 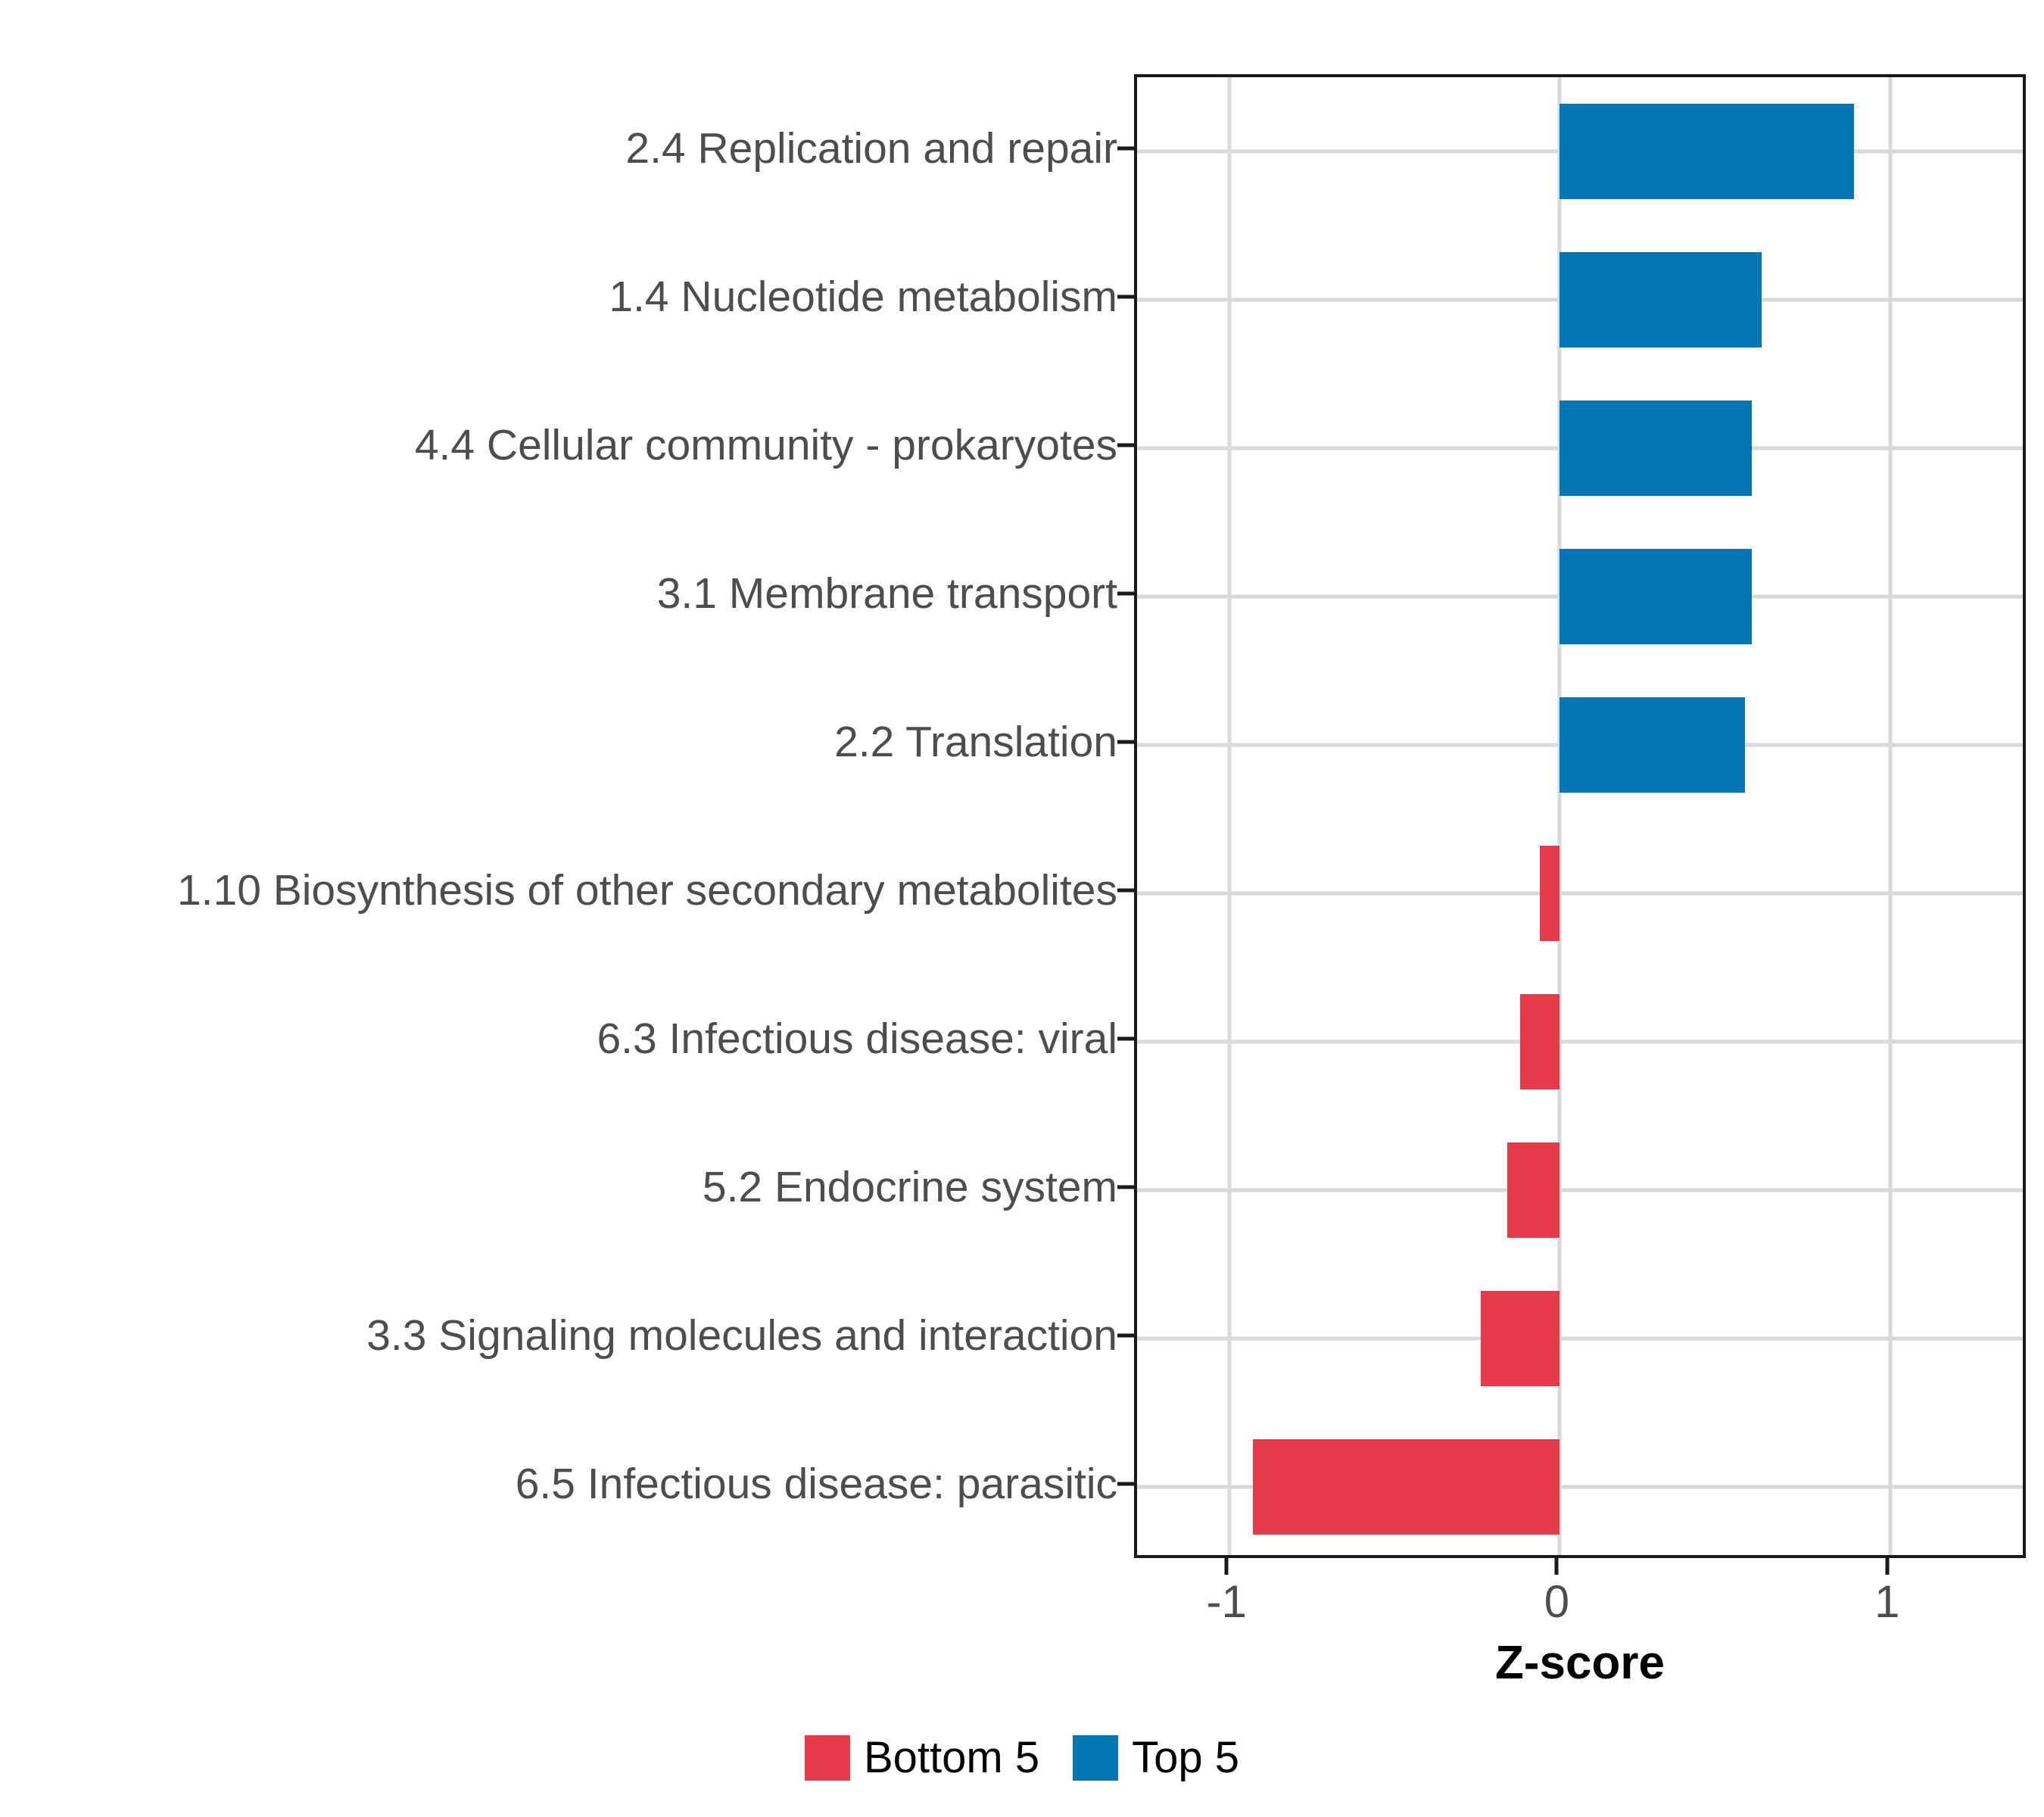 I want to click on x-axis-tick-label: -1, so click(x=1226, y=1601).